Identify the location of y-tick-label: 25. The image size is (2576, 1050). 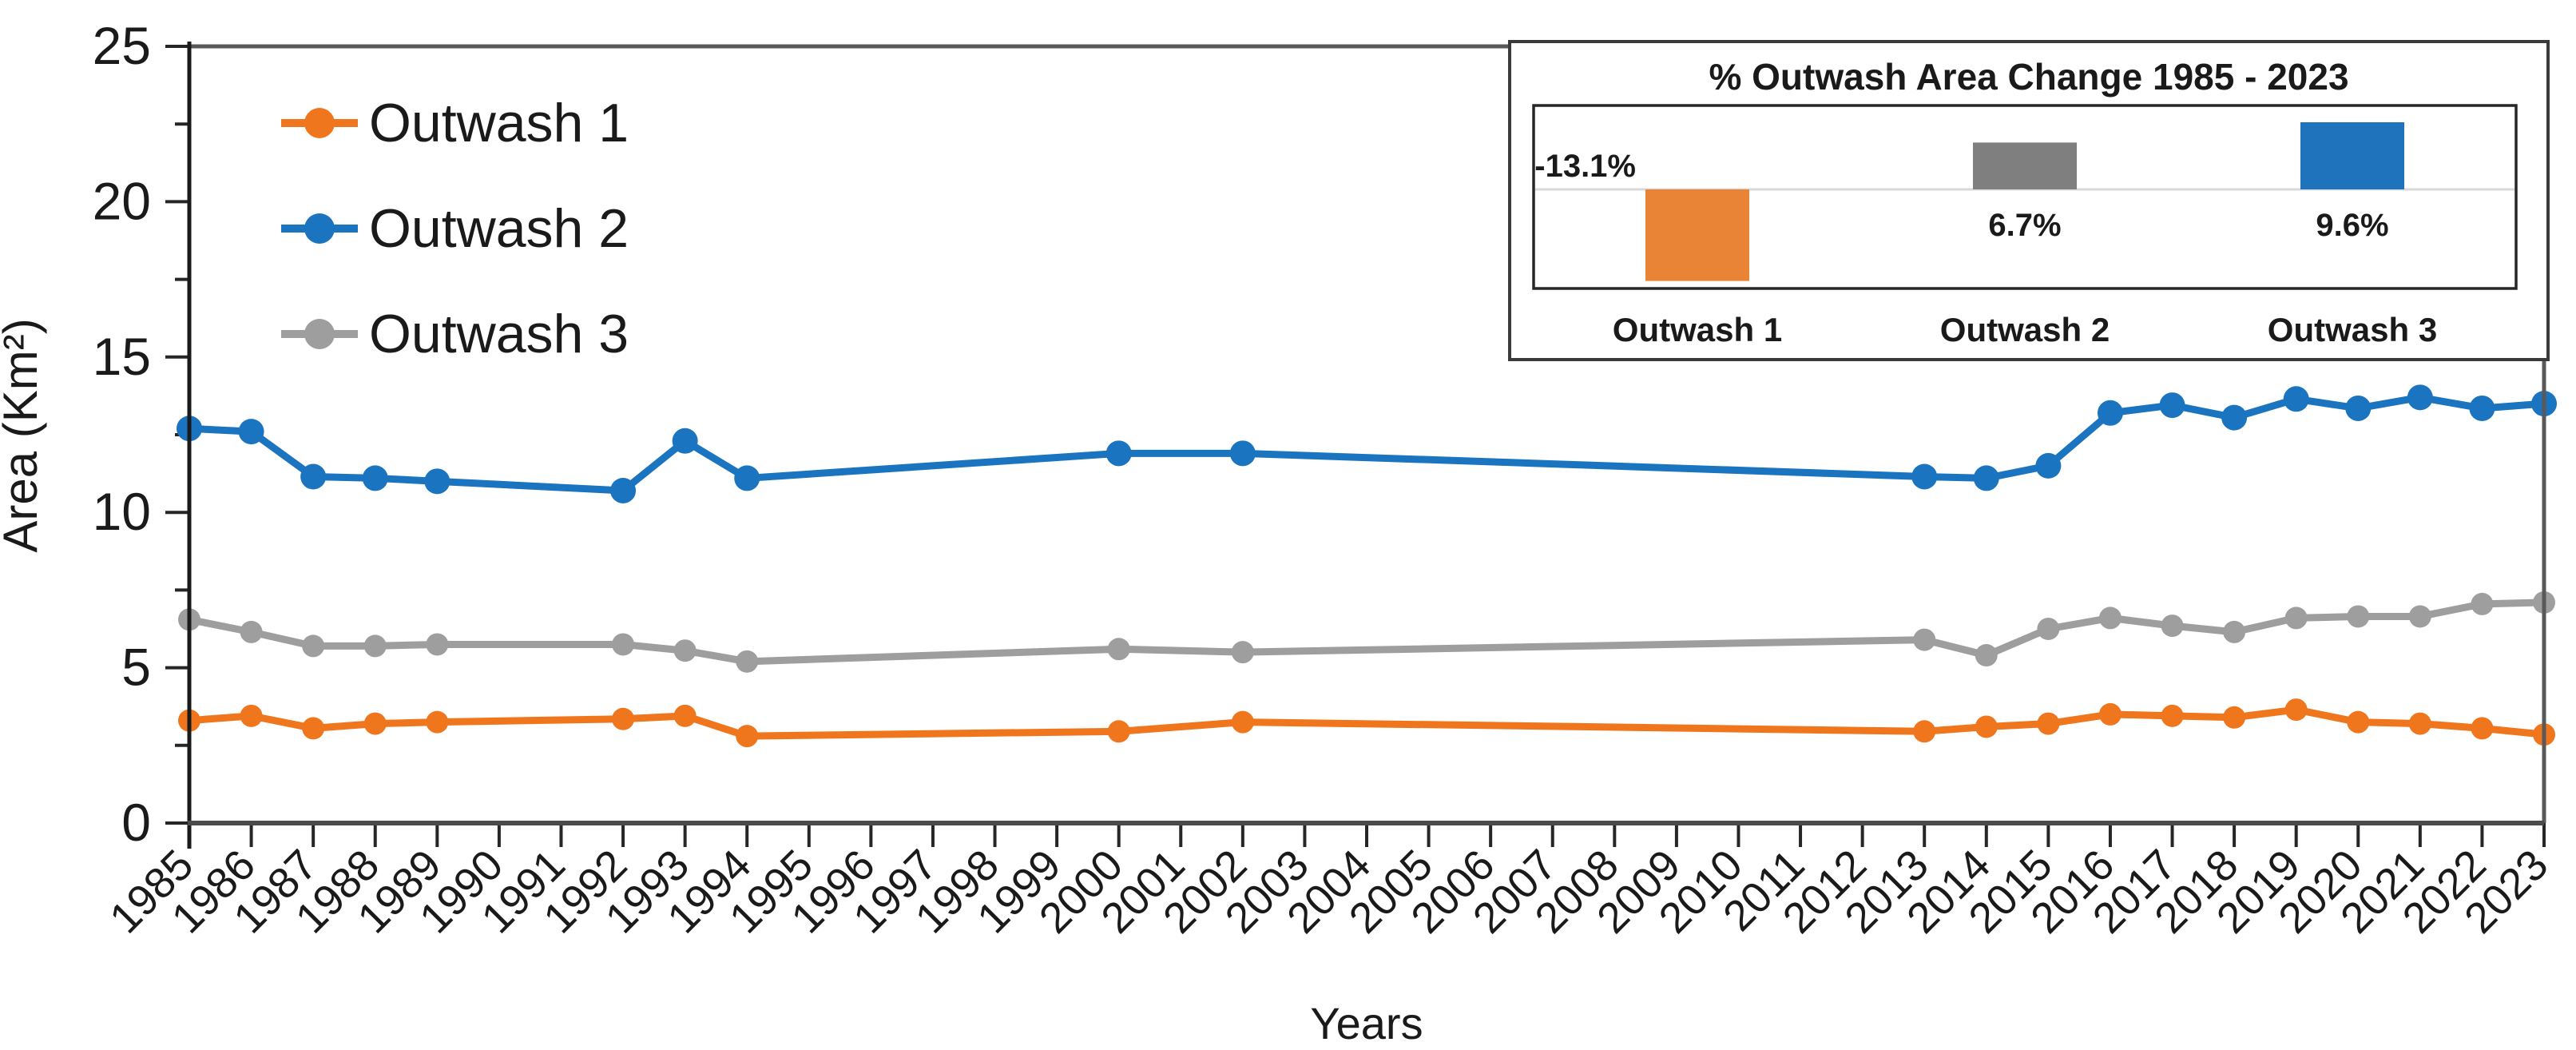
(122, 45).